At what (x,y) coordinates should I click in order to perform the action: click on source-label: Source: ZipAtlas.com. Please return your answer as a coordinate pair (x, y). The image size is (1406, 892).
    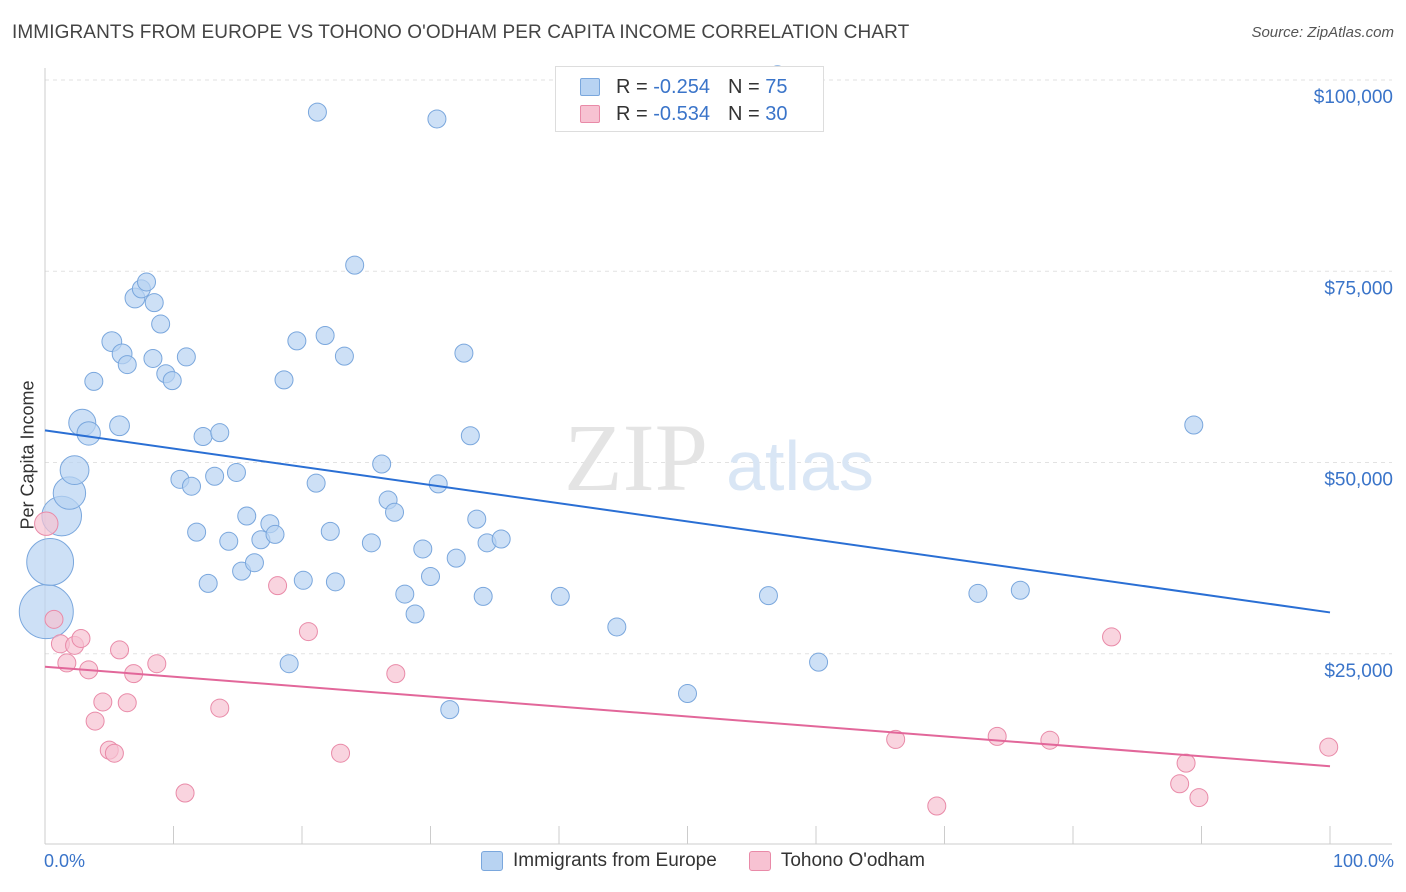
    Looking at the image, I should click on (1322, 32).